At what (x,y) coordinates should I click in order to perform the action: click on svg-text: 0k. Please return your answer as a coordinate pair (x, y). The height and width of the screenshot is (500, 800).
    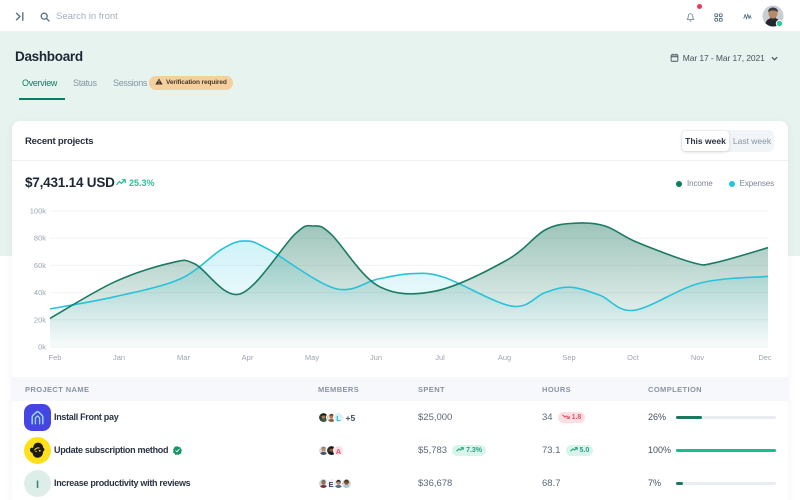
    Looking at the image, I should click on (42, 347).